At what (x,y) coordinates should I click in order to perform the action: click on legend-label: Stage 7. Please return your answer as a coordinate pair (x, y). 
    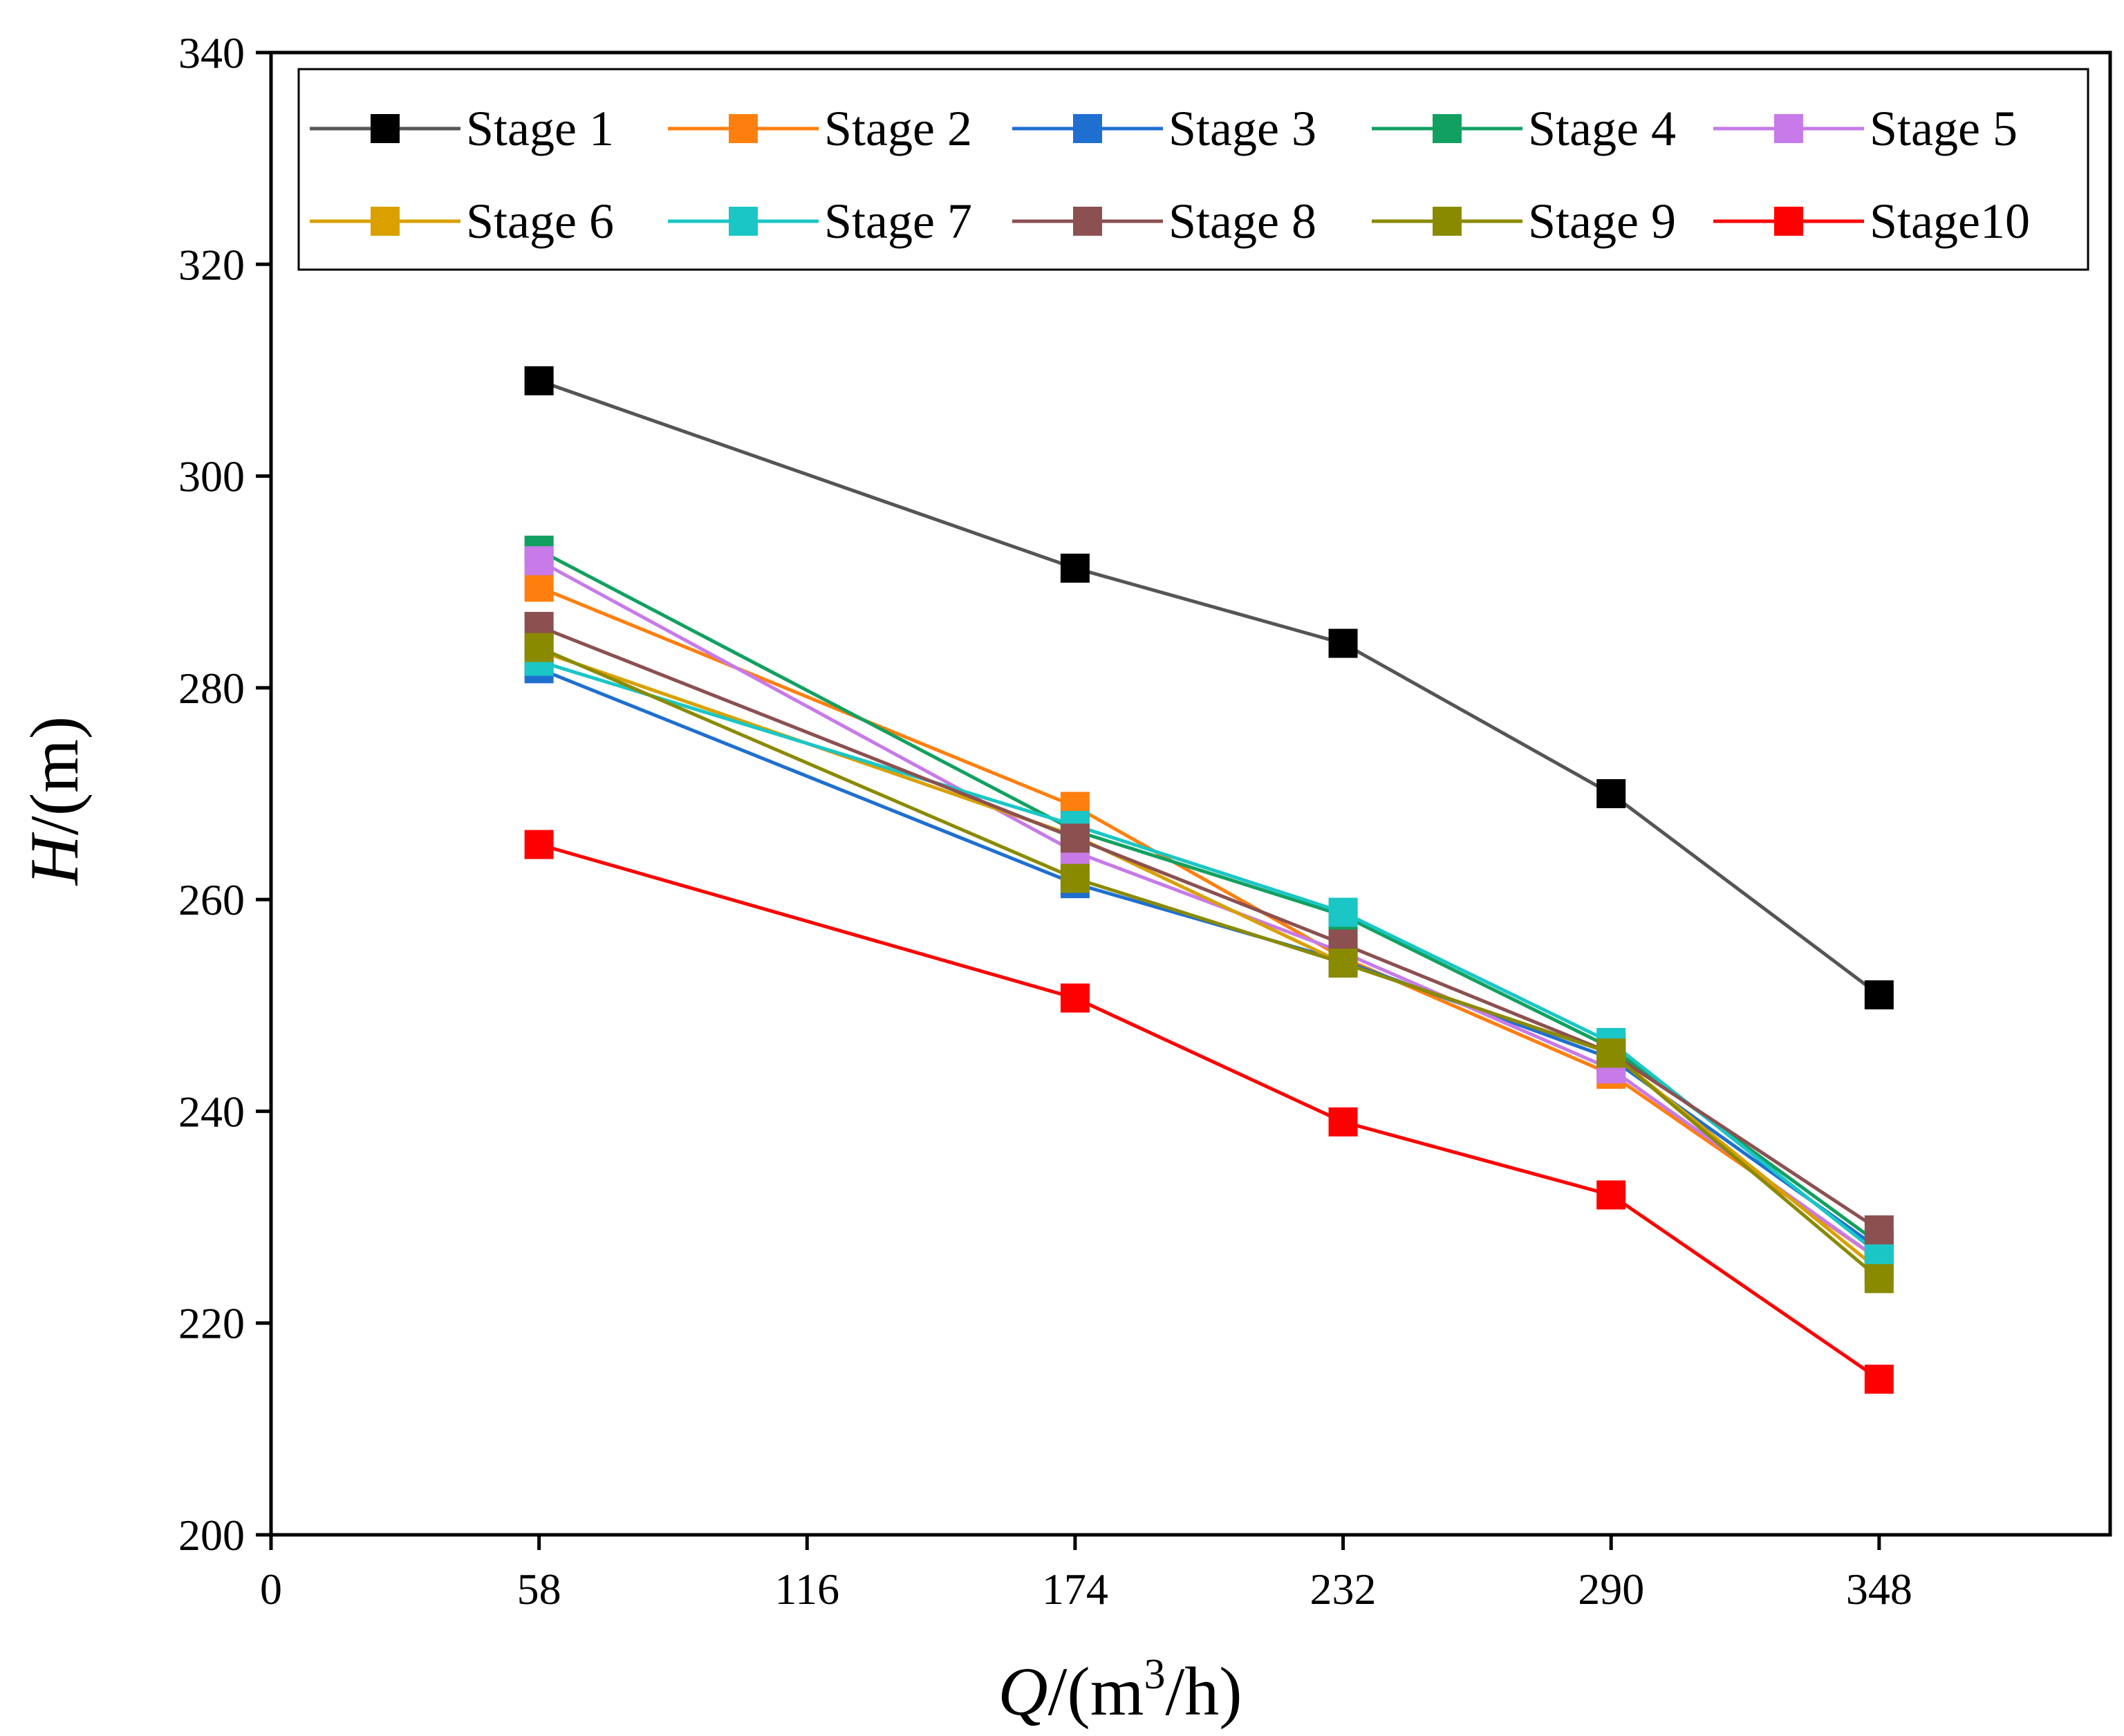
    Looking at the image, I should click on (898, 221).